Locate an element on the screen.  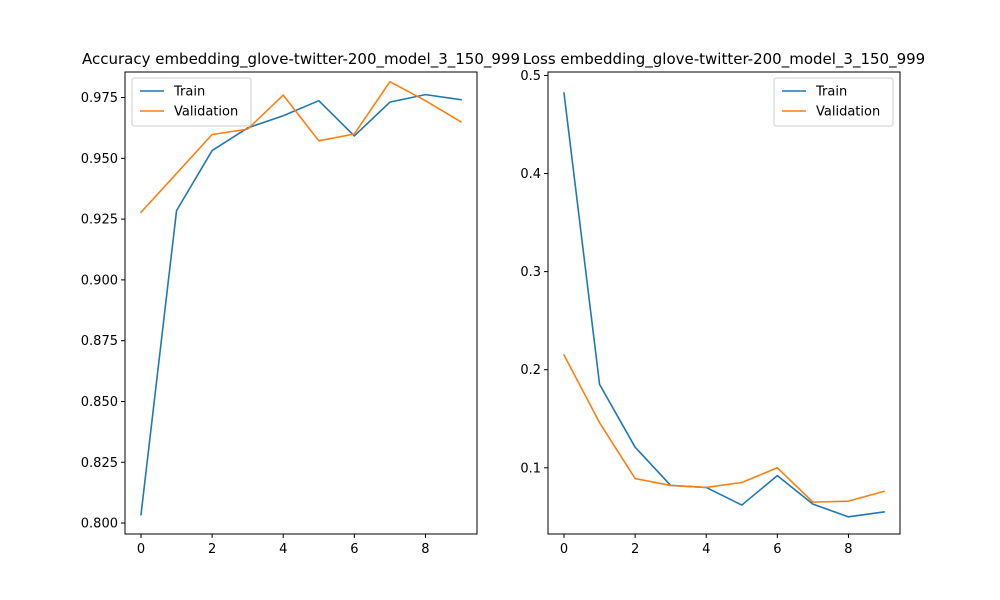
loss-legend-box is located at coordinates (833, 102).